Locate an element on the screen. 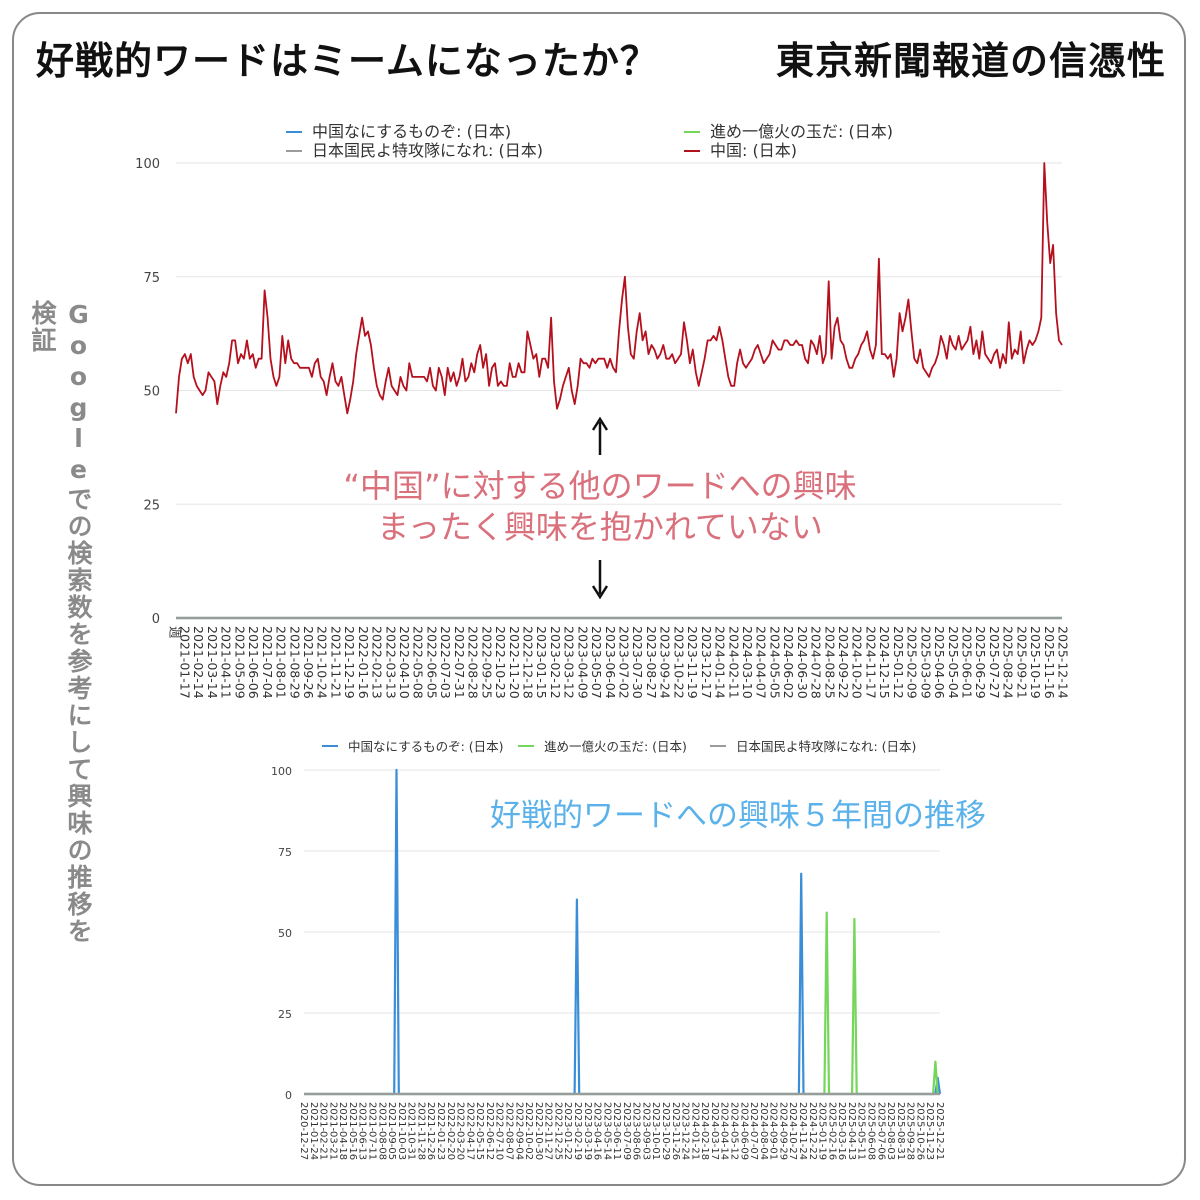  legend-entry: 中国: (日本) is located at coordinates (753, 150).